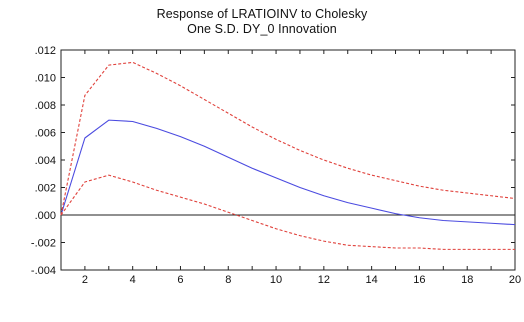 The image size is (524, 322). I want to click on x-tick-label: 6, so click(180, 280).